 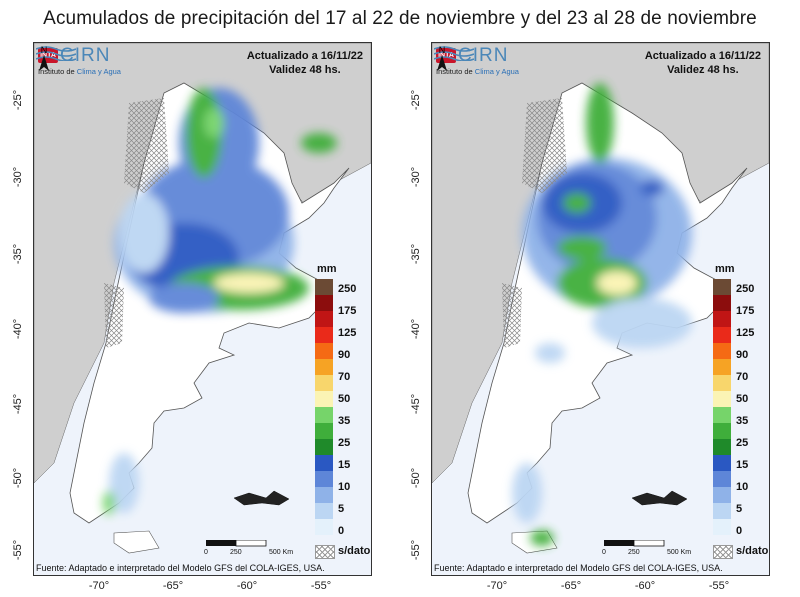 What do you see at coordinates (442, 50) in the screenshot?
I see `svg-text: N` at bounding box center [442, 50].